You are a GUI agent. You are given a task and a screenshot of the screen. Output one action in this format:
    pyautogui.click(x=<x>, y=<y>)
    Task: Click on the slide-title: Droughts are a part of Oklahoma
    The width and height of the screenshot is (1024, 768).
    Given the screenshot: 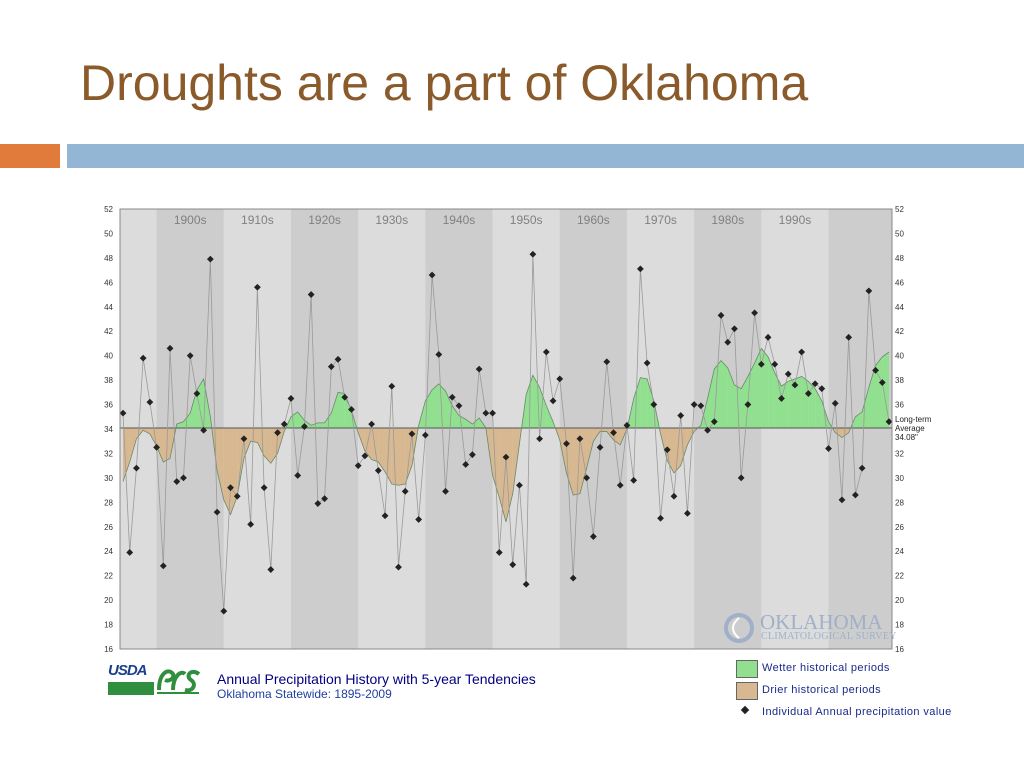 What is the action you would take?
    pyautogui.click(x=444, y=83)
    